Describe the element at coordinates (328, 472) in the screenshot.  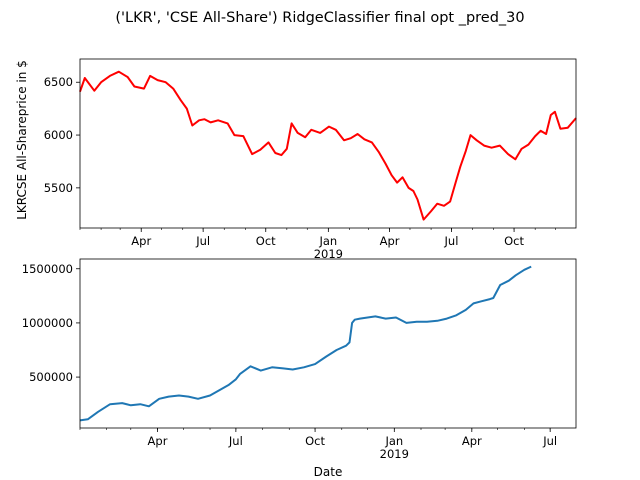
I see `x-axis-label: Date` at that location.